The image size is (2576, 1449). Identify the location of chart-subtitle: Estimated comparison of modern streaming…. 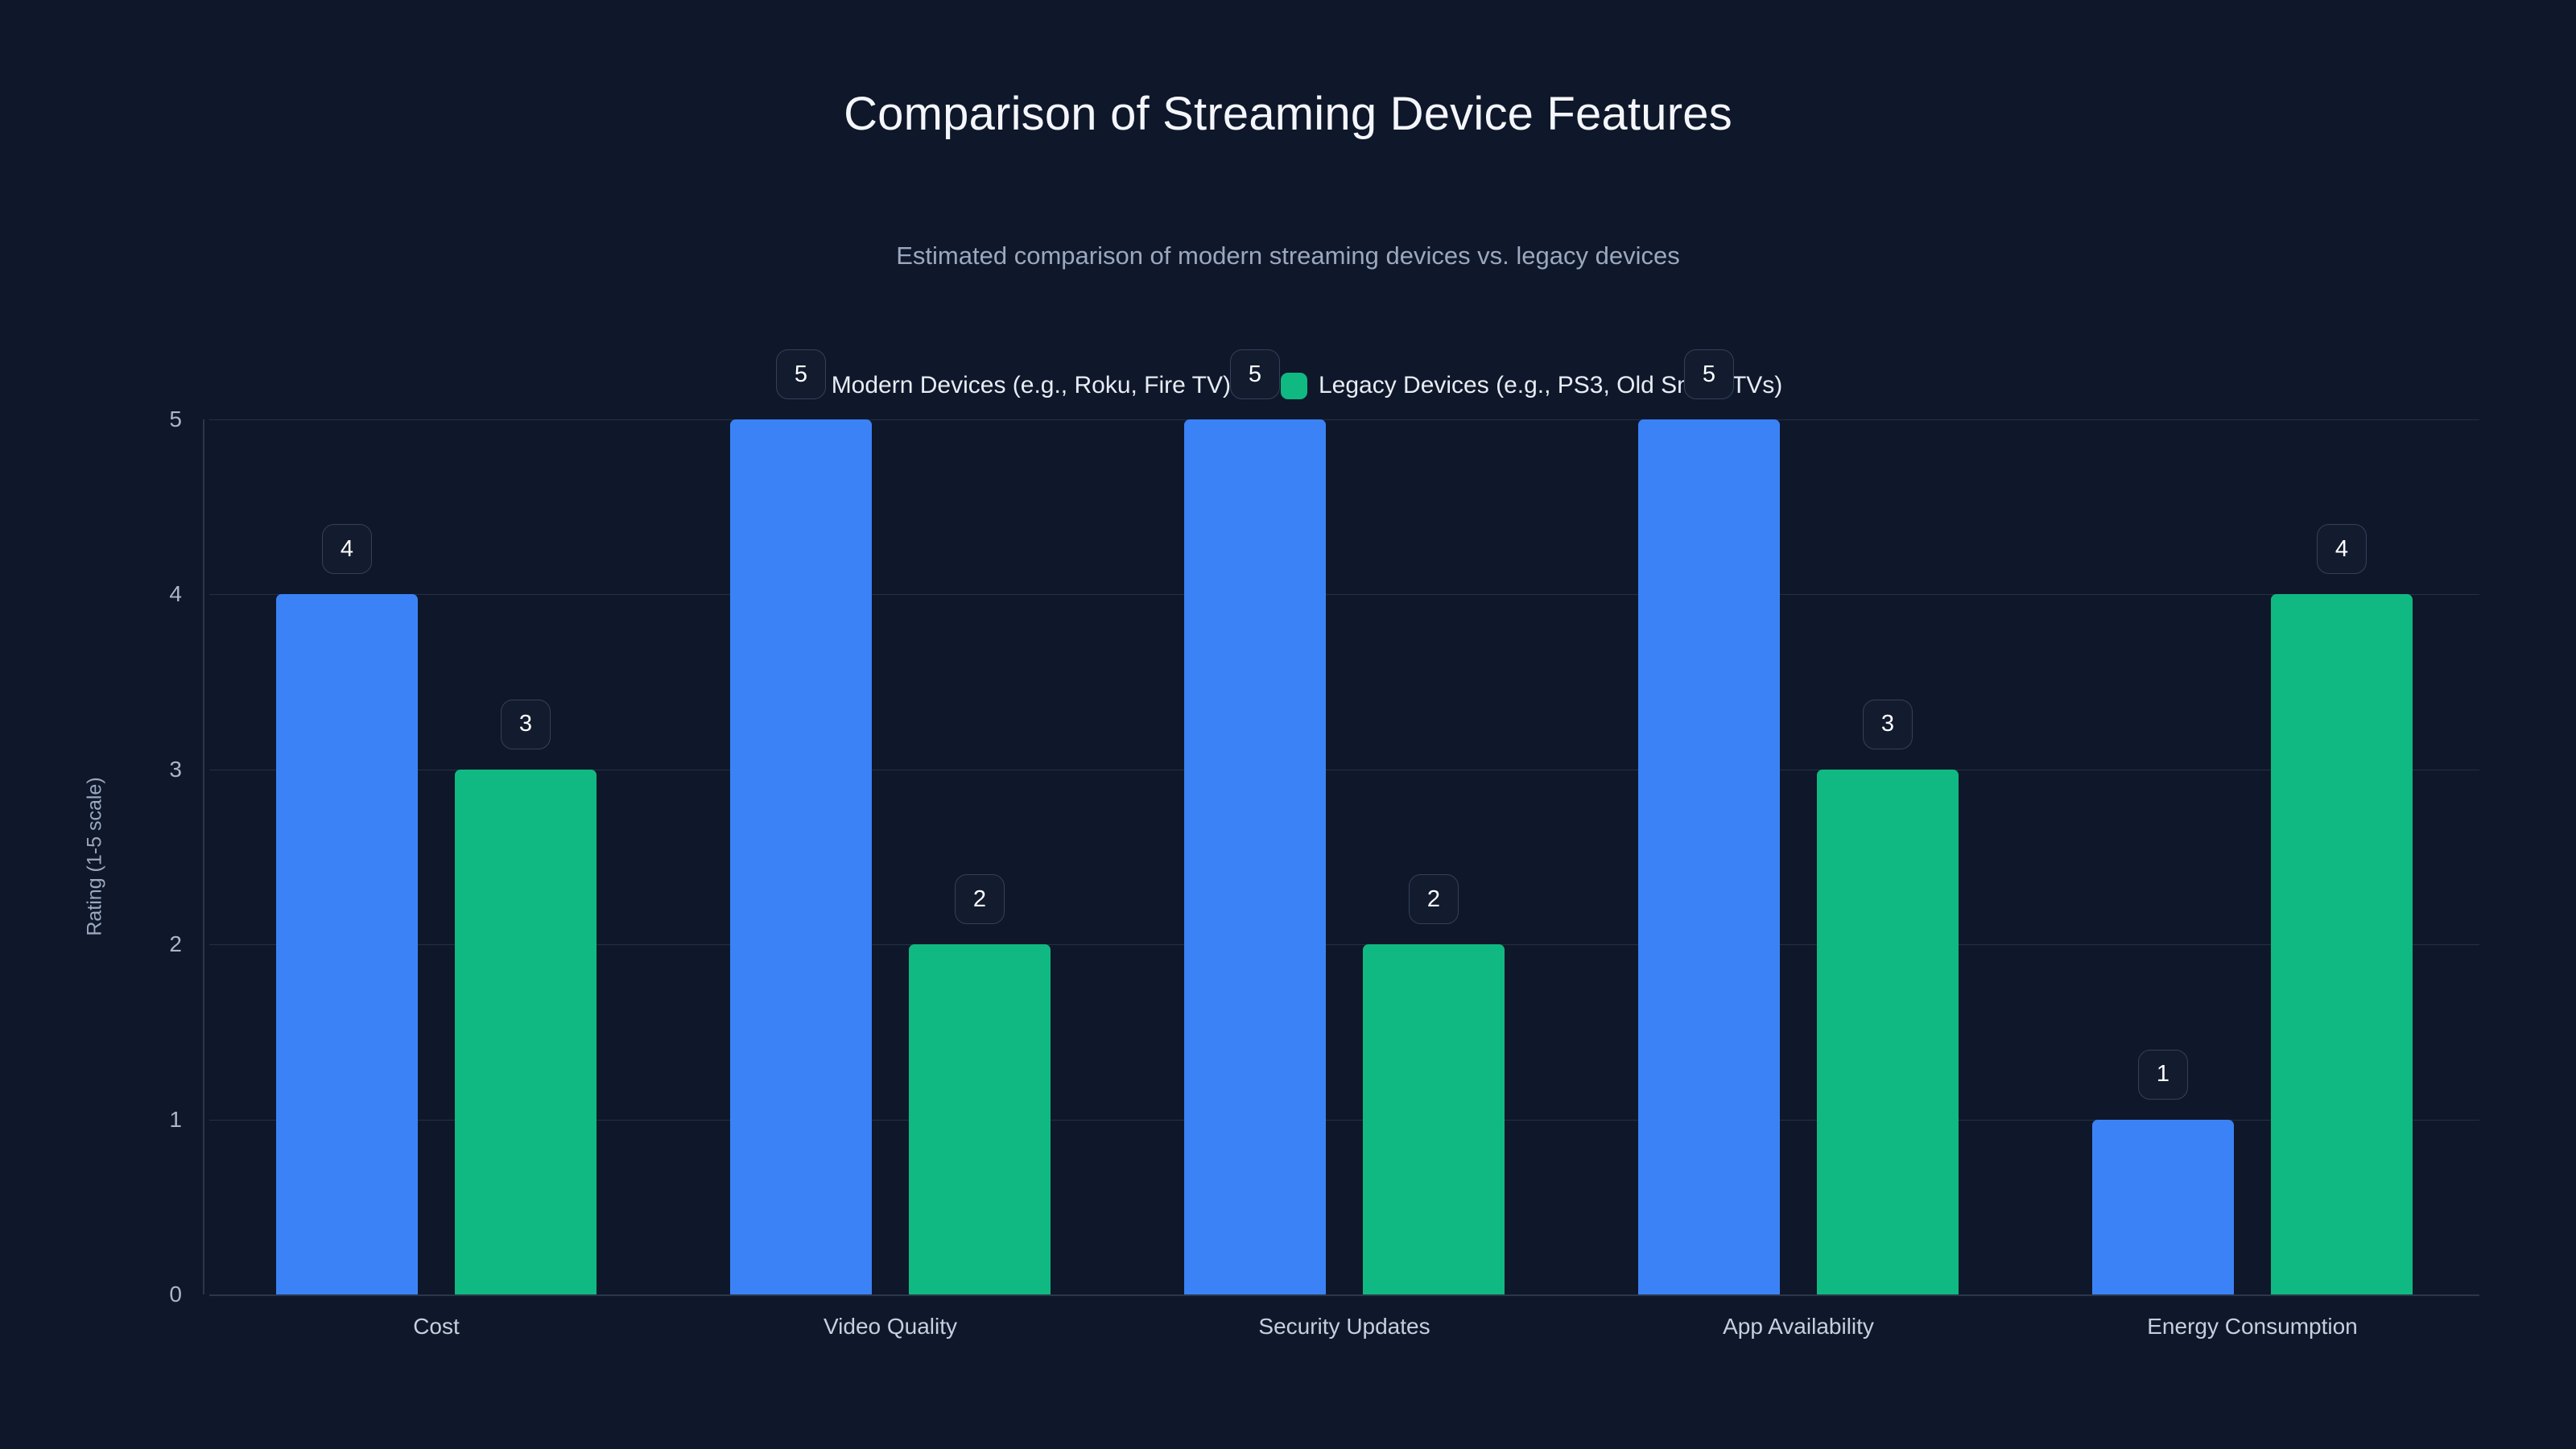
(1288, 256).